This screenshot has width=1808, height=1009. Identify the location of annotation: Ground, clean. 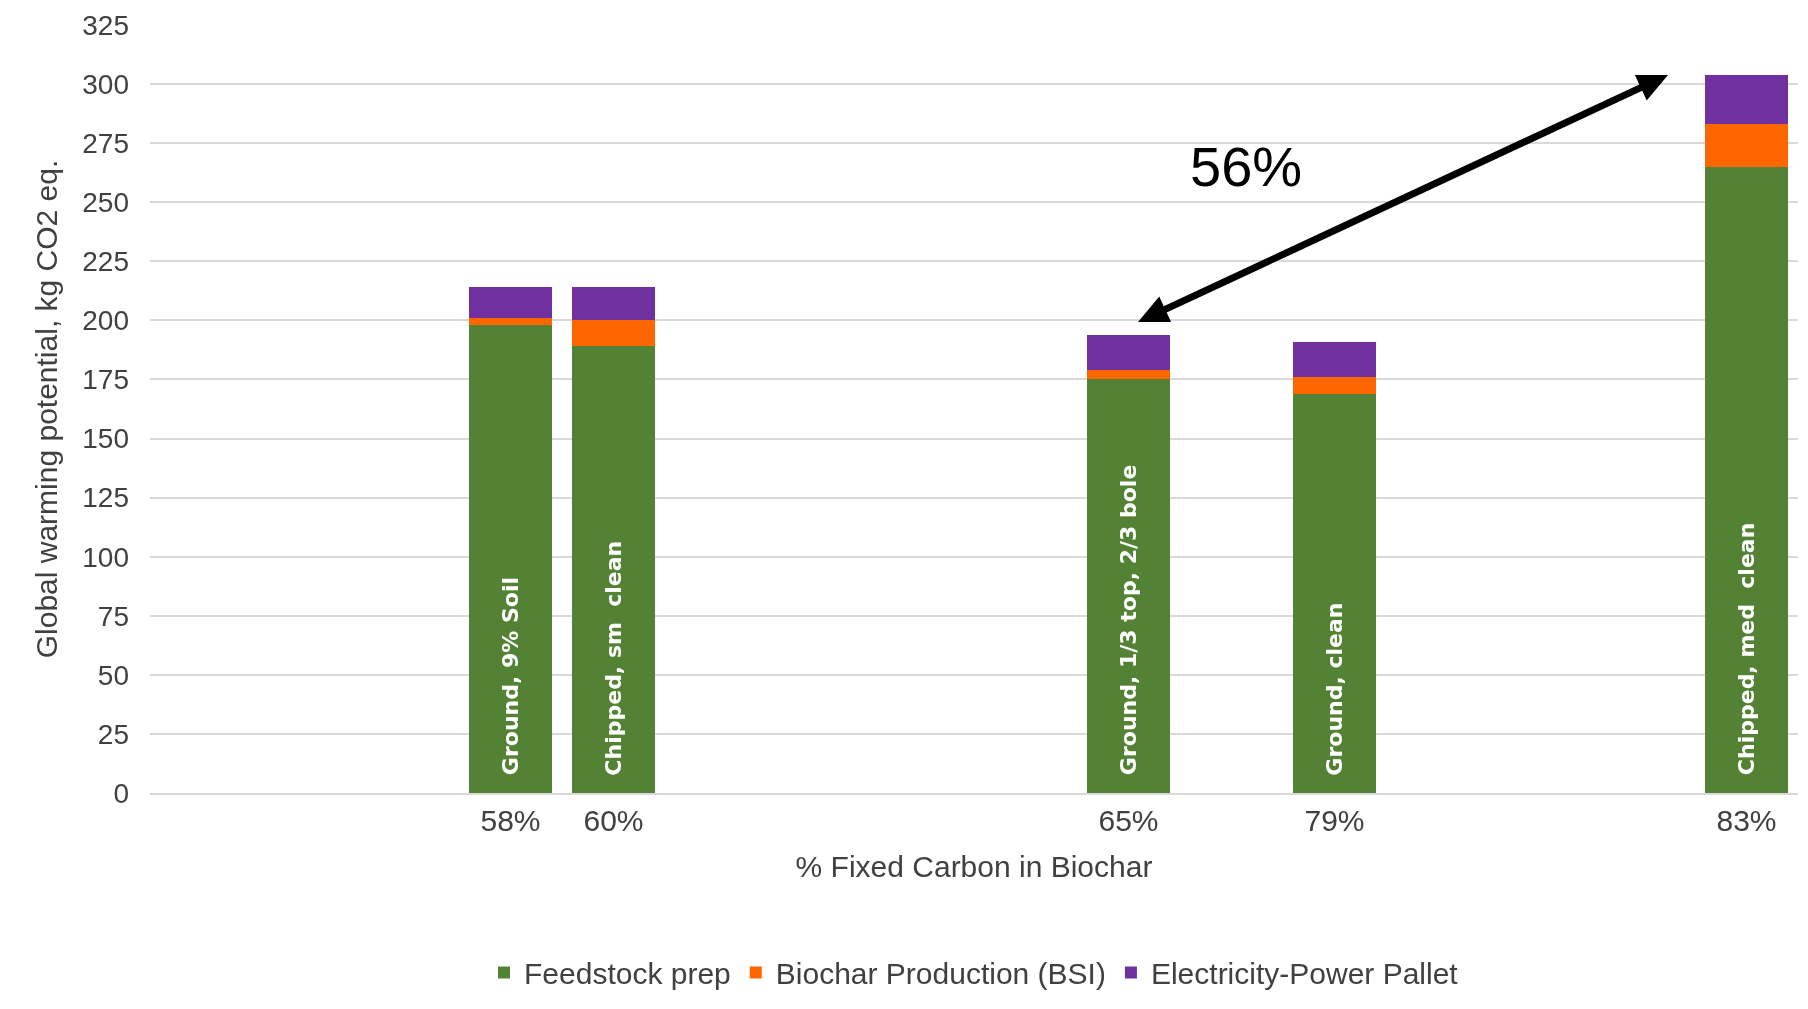
(1335, 689).